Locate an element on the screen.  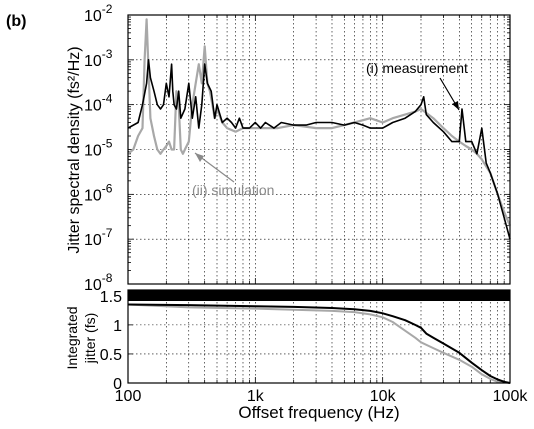
panel-label: (b) is located at coordinates (16, 21).